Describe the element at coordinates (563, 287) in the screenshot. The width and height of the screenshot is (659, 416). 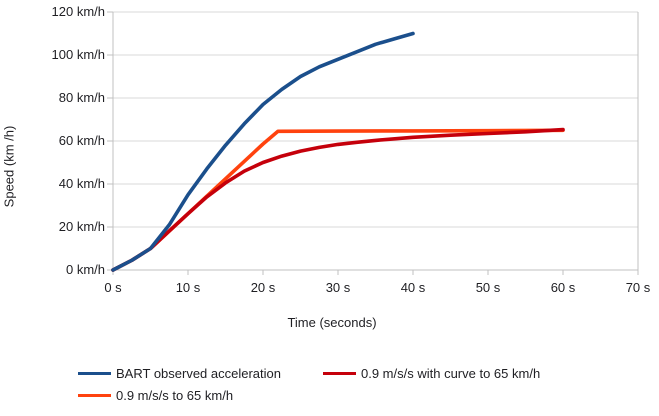
I see `x-tick-label-60: 60 s` at that location.